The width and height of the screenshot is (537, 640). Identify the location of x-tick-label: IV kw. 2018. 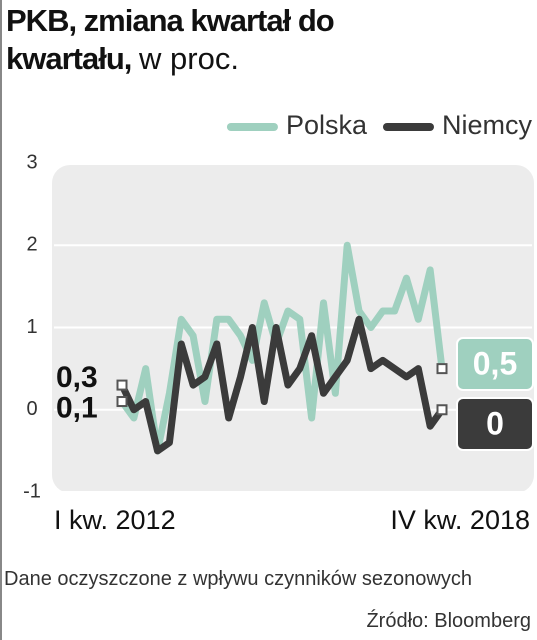
(460, 520).